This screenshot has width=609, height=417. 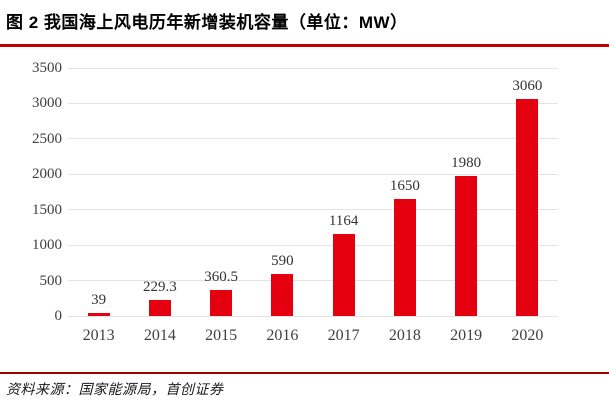 What do you see at coordinates (527, 86) in the screenshot?
I see `bar-value-label: 3060` at bounding box center [527, 86].